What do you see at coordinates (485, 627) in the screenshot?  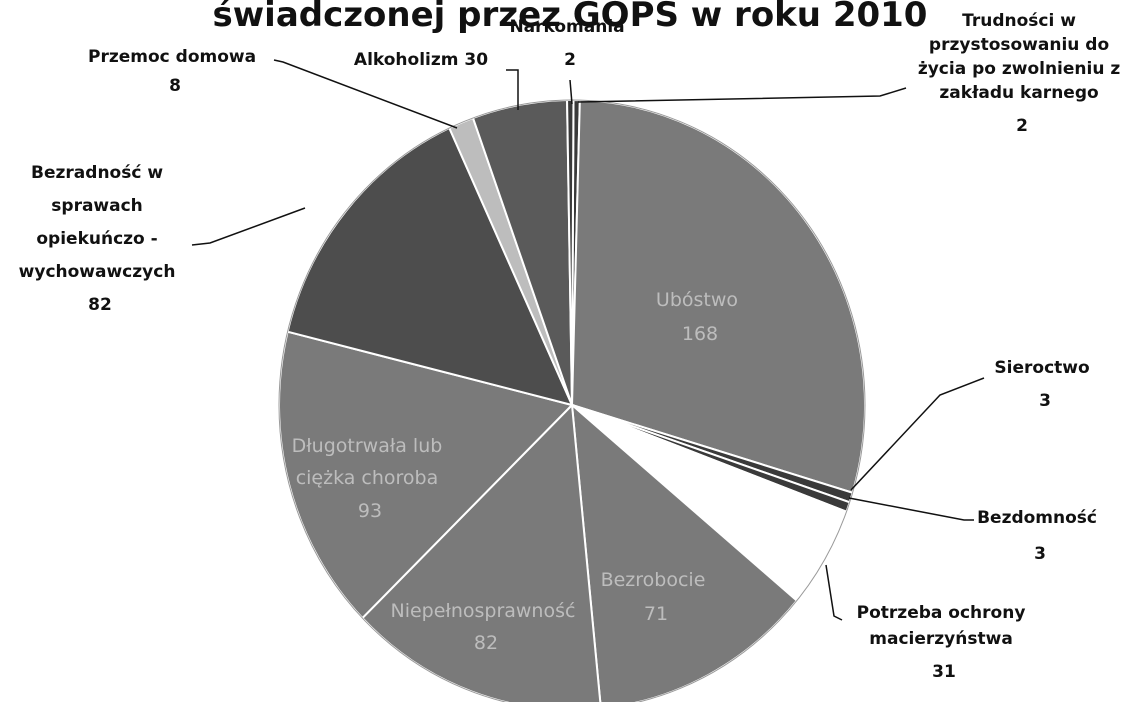 I see `label-niepelnosprawnosc: Niepełnosprawność 82` at bounding box center [485, 627].